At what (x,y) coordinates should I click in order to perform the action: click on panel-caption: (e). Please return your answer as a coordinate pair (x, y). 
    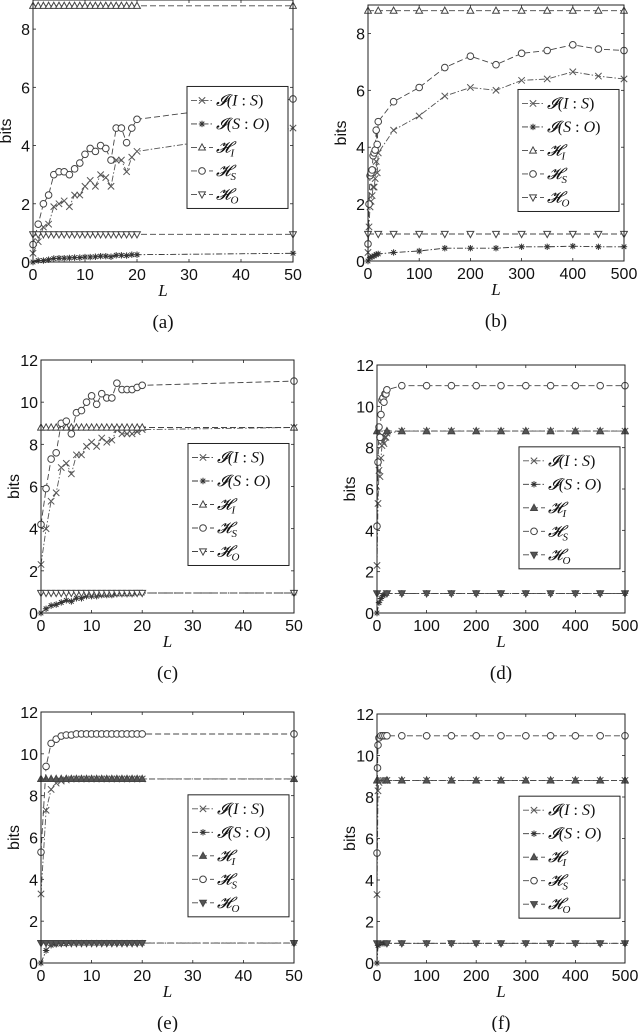
    Looking at the image, I should click on (167, 1022).